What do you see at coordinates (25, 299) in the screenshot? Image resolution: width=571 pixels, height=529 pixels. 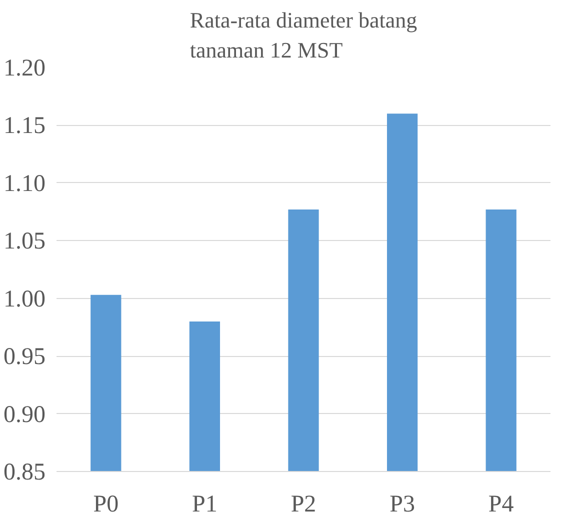 I see `y-tick-label: 1.00` at bounding box center [25, 299].